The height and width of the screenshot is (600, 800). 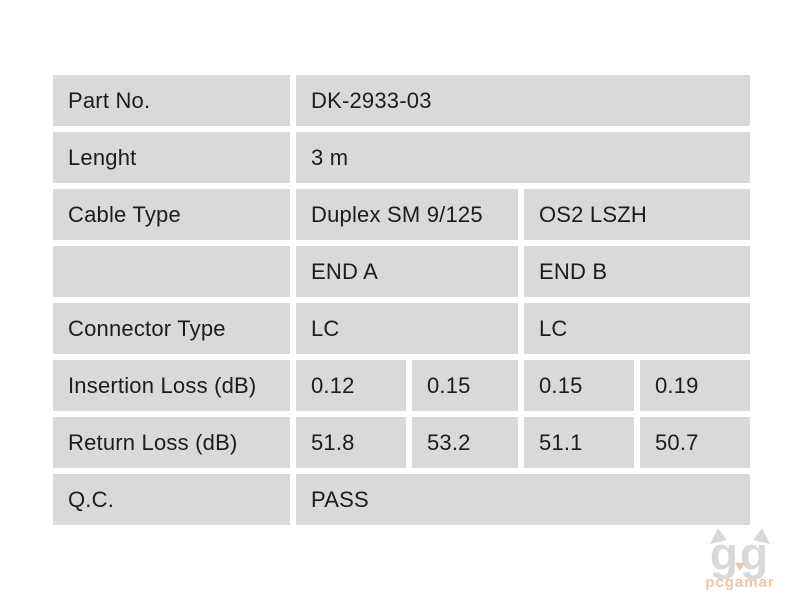 What do you see at coordinates (637, 214) in the screenshot?
I see `cable-type-value-2: OS2 LSZH` at bounding box center [637, 214].